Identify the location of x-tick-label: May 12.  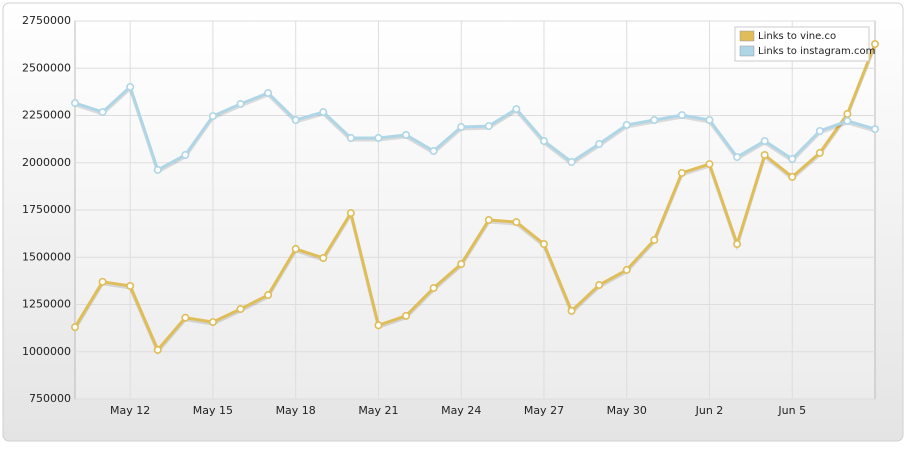
(130, 410).